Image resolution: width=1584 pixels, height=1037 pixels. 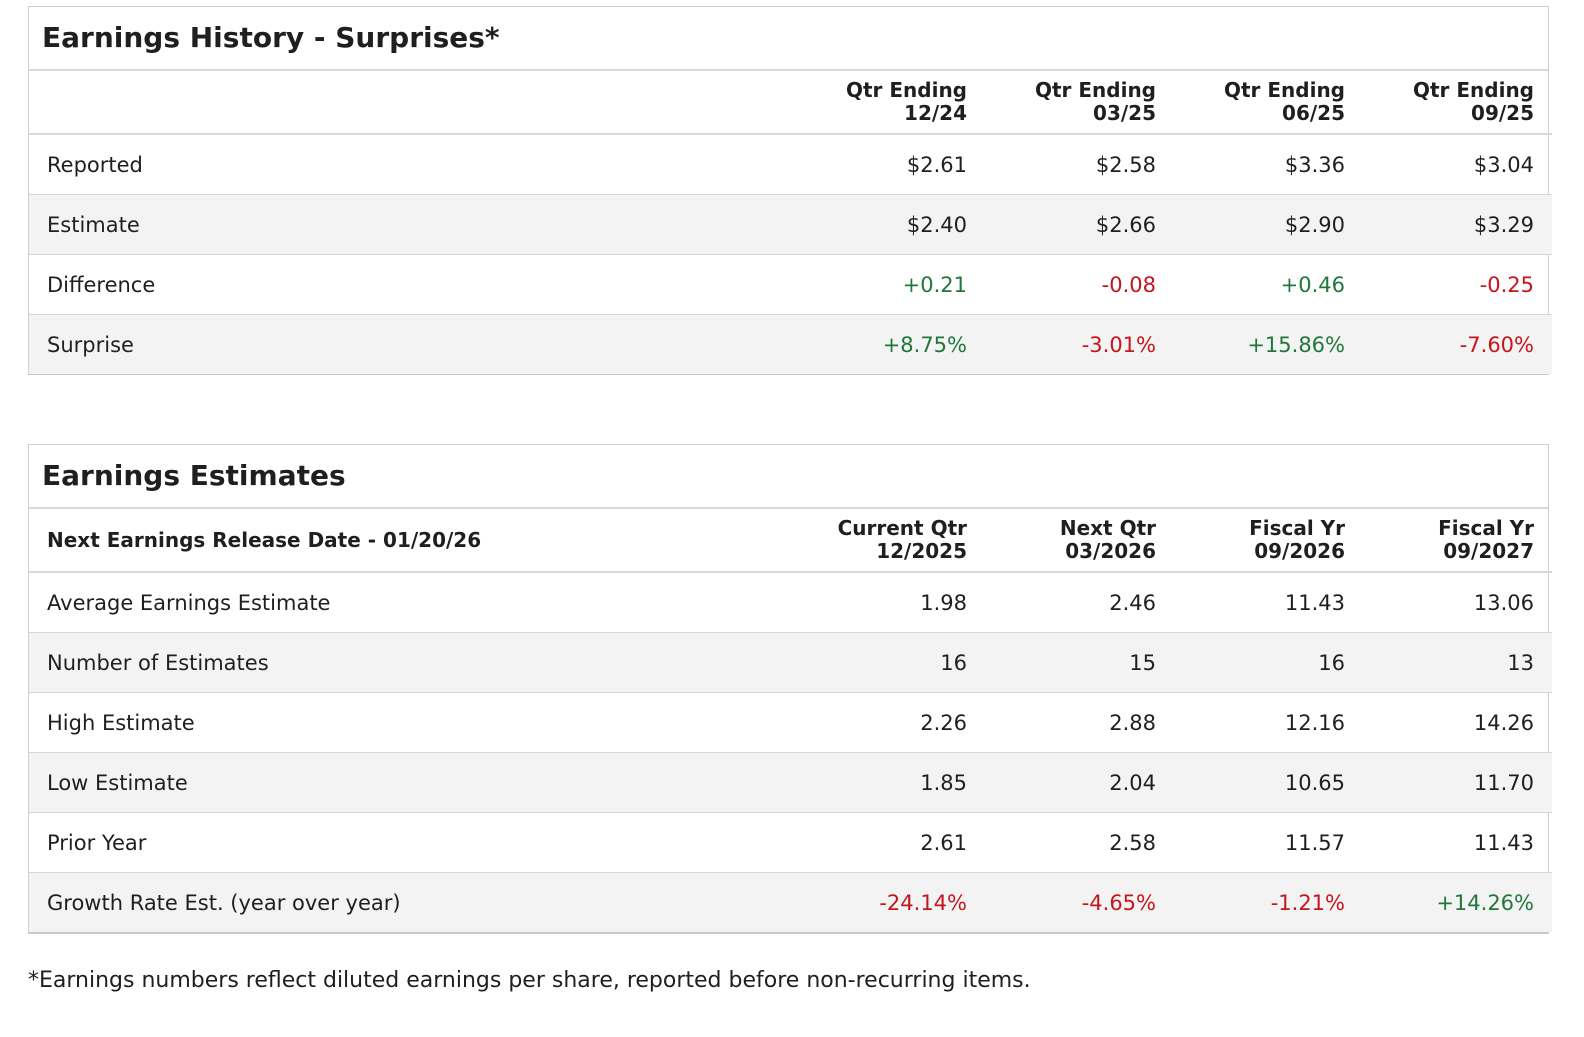 I want to click on column-header-line2: 12/2025, so click(x=921, y=551).